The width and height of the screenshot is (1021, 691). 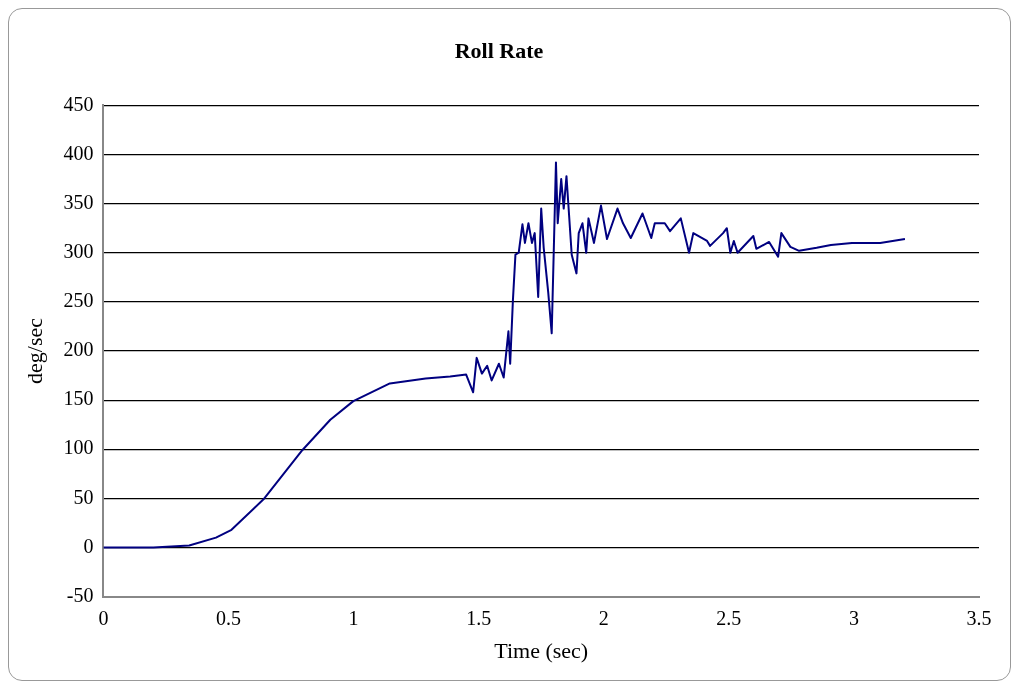 What do you see at coordinates (479, 617) in the screenshot?
I see `x-tick-label: 1.5` at bounding box center [479, 617].